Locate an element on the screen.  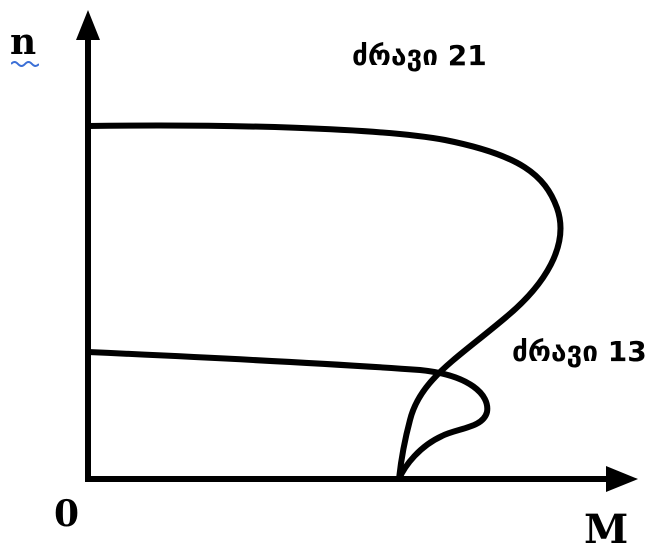
curve-label-engine-21: ძრავი 21 is located at coordinates (419, 55).